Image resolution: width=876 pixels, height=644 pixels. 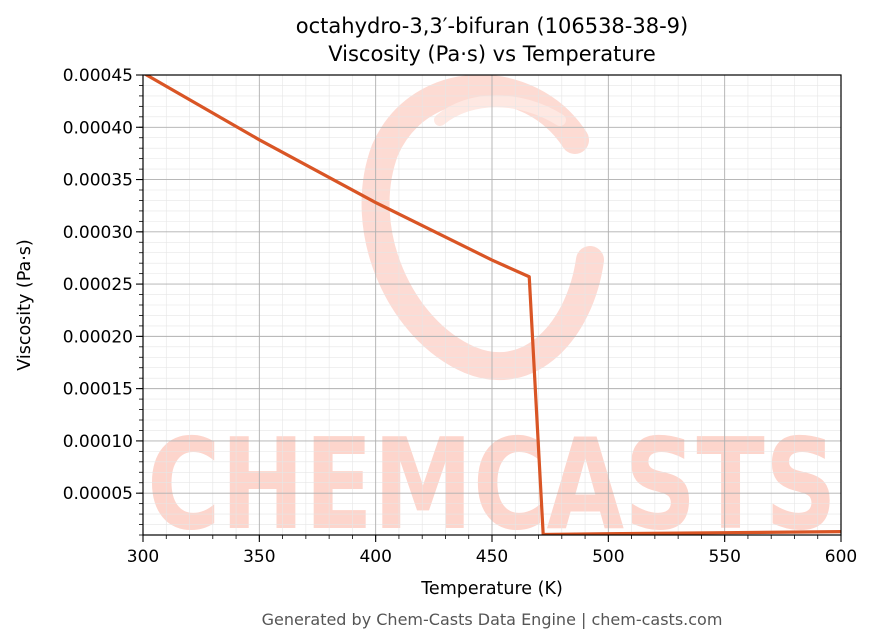 I want to click on x-axis-label: Temperature (K), so click(x=491, y=589).